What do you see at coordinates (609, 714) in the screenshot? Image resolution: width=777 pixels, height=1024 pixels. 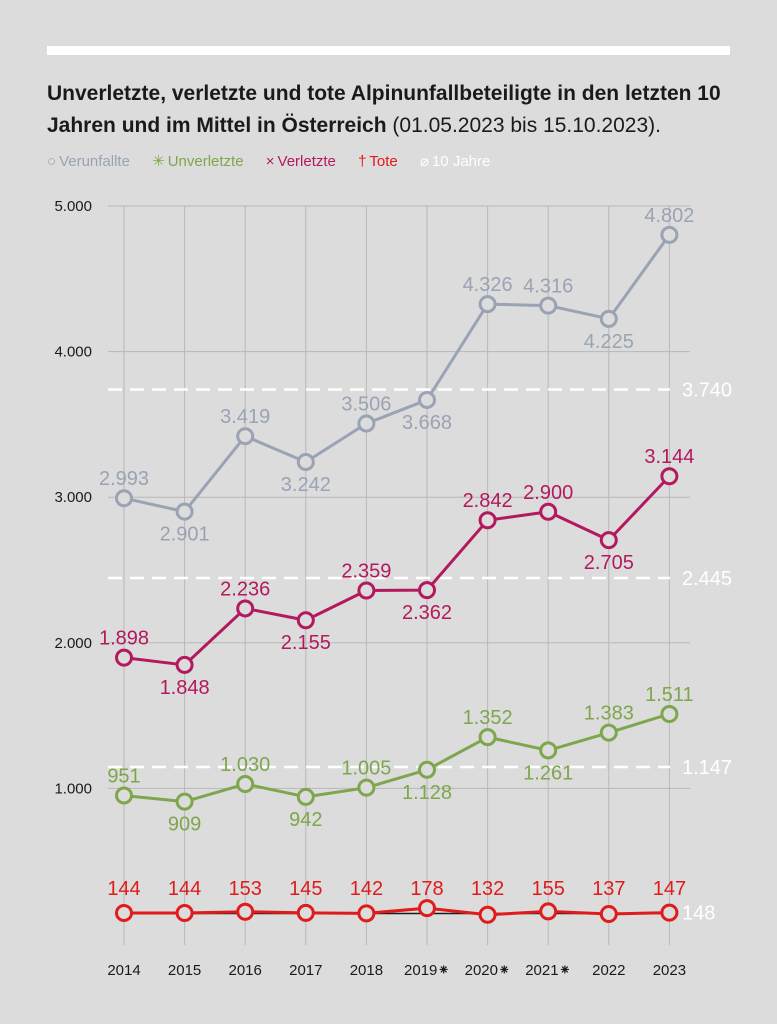 I see `data-label: 1.383` at bounding box center [609, 714].